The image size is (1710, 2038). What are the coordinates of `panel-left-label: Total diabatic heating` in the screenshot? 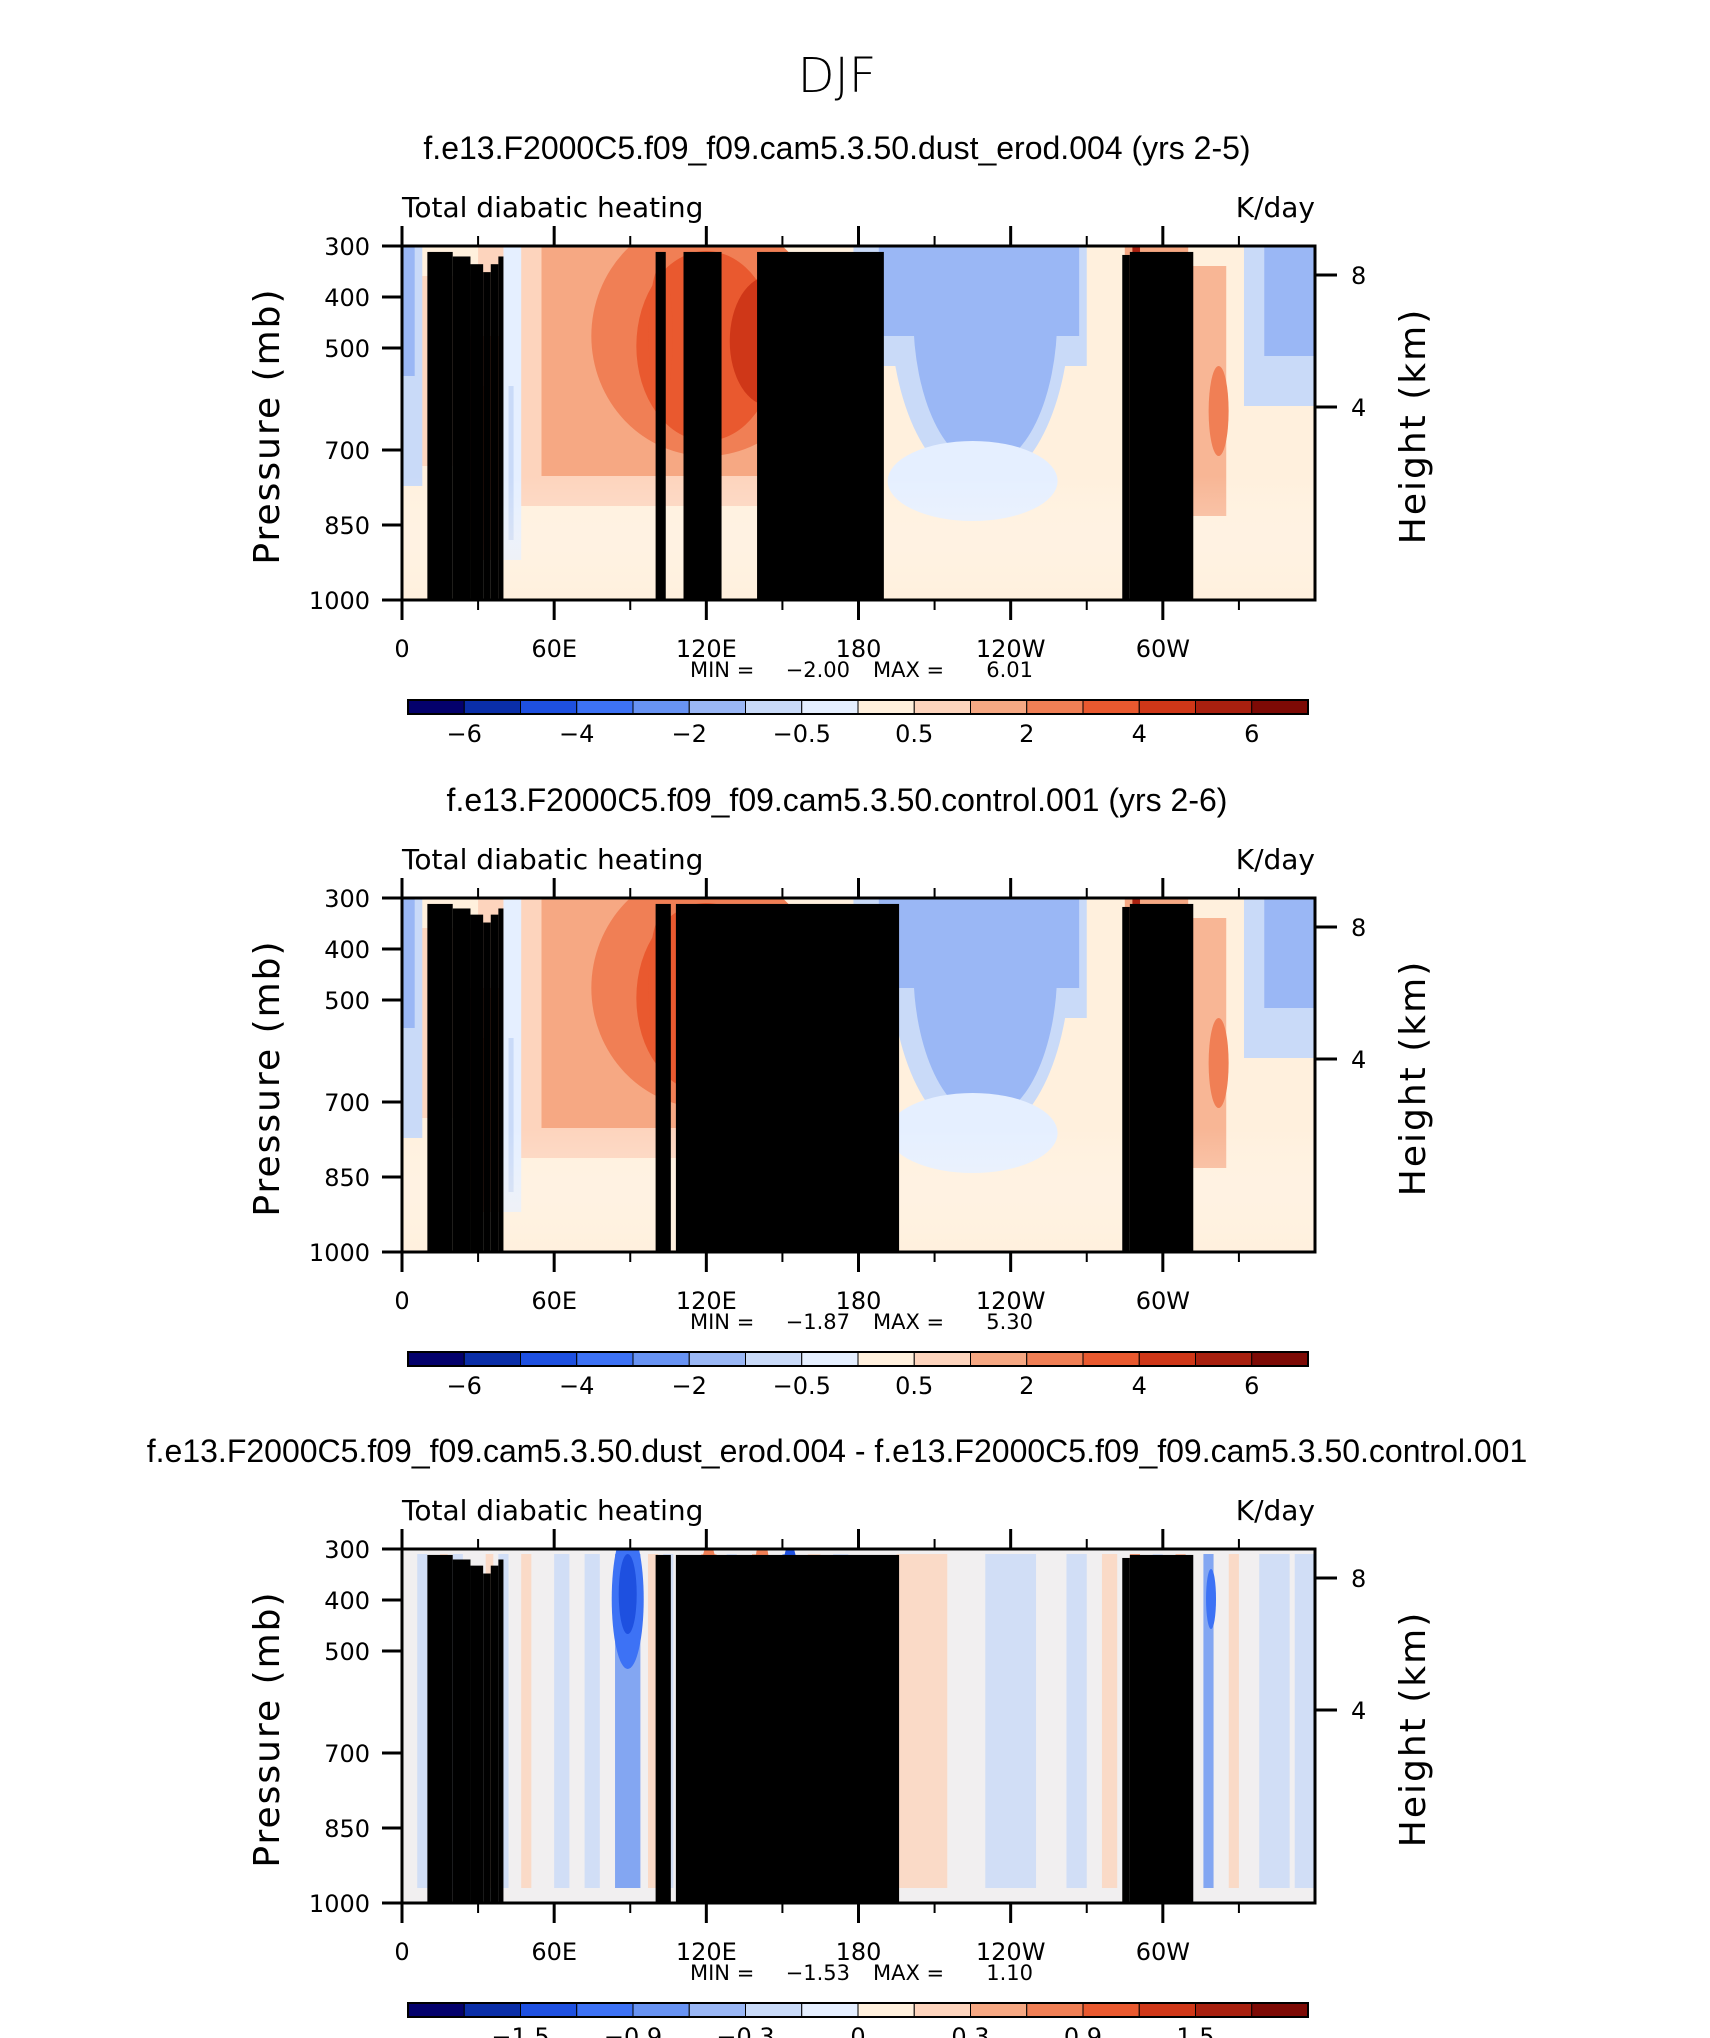 It's located at (552, 207).